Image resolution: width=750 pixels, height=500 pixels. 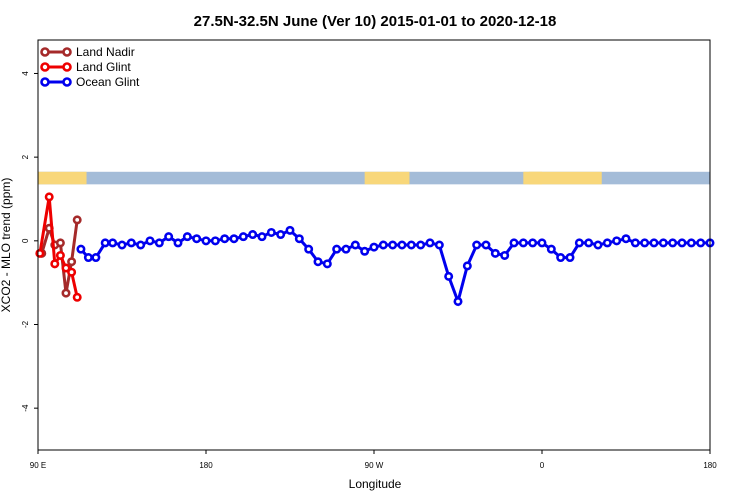 I want to click on y-axis: -4 -2 0 2 4, so click(x=29, y=241).